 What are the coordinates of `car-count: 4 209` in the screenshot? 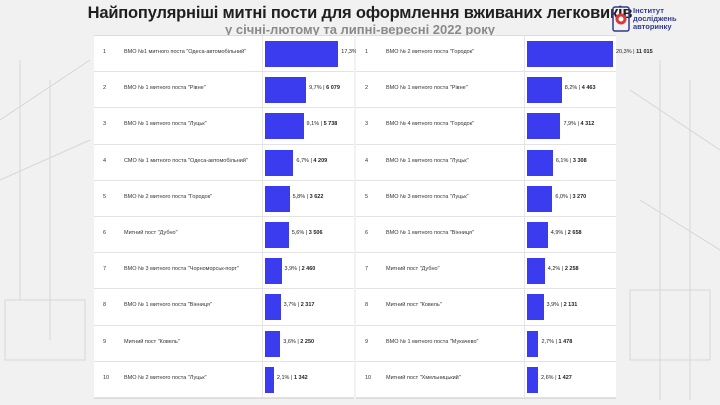 It's located at (320, 160).